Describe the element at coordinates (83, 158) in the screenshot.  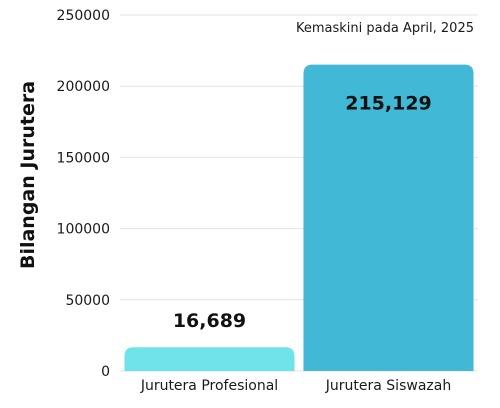
I see `y-tick-label: 150000` at that location.